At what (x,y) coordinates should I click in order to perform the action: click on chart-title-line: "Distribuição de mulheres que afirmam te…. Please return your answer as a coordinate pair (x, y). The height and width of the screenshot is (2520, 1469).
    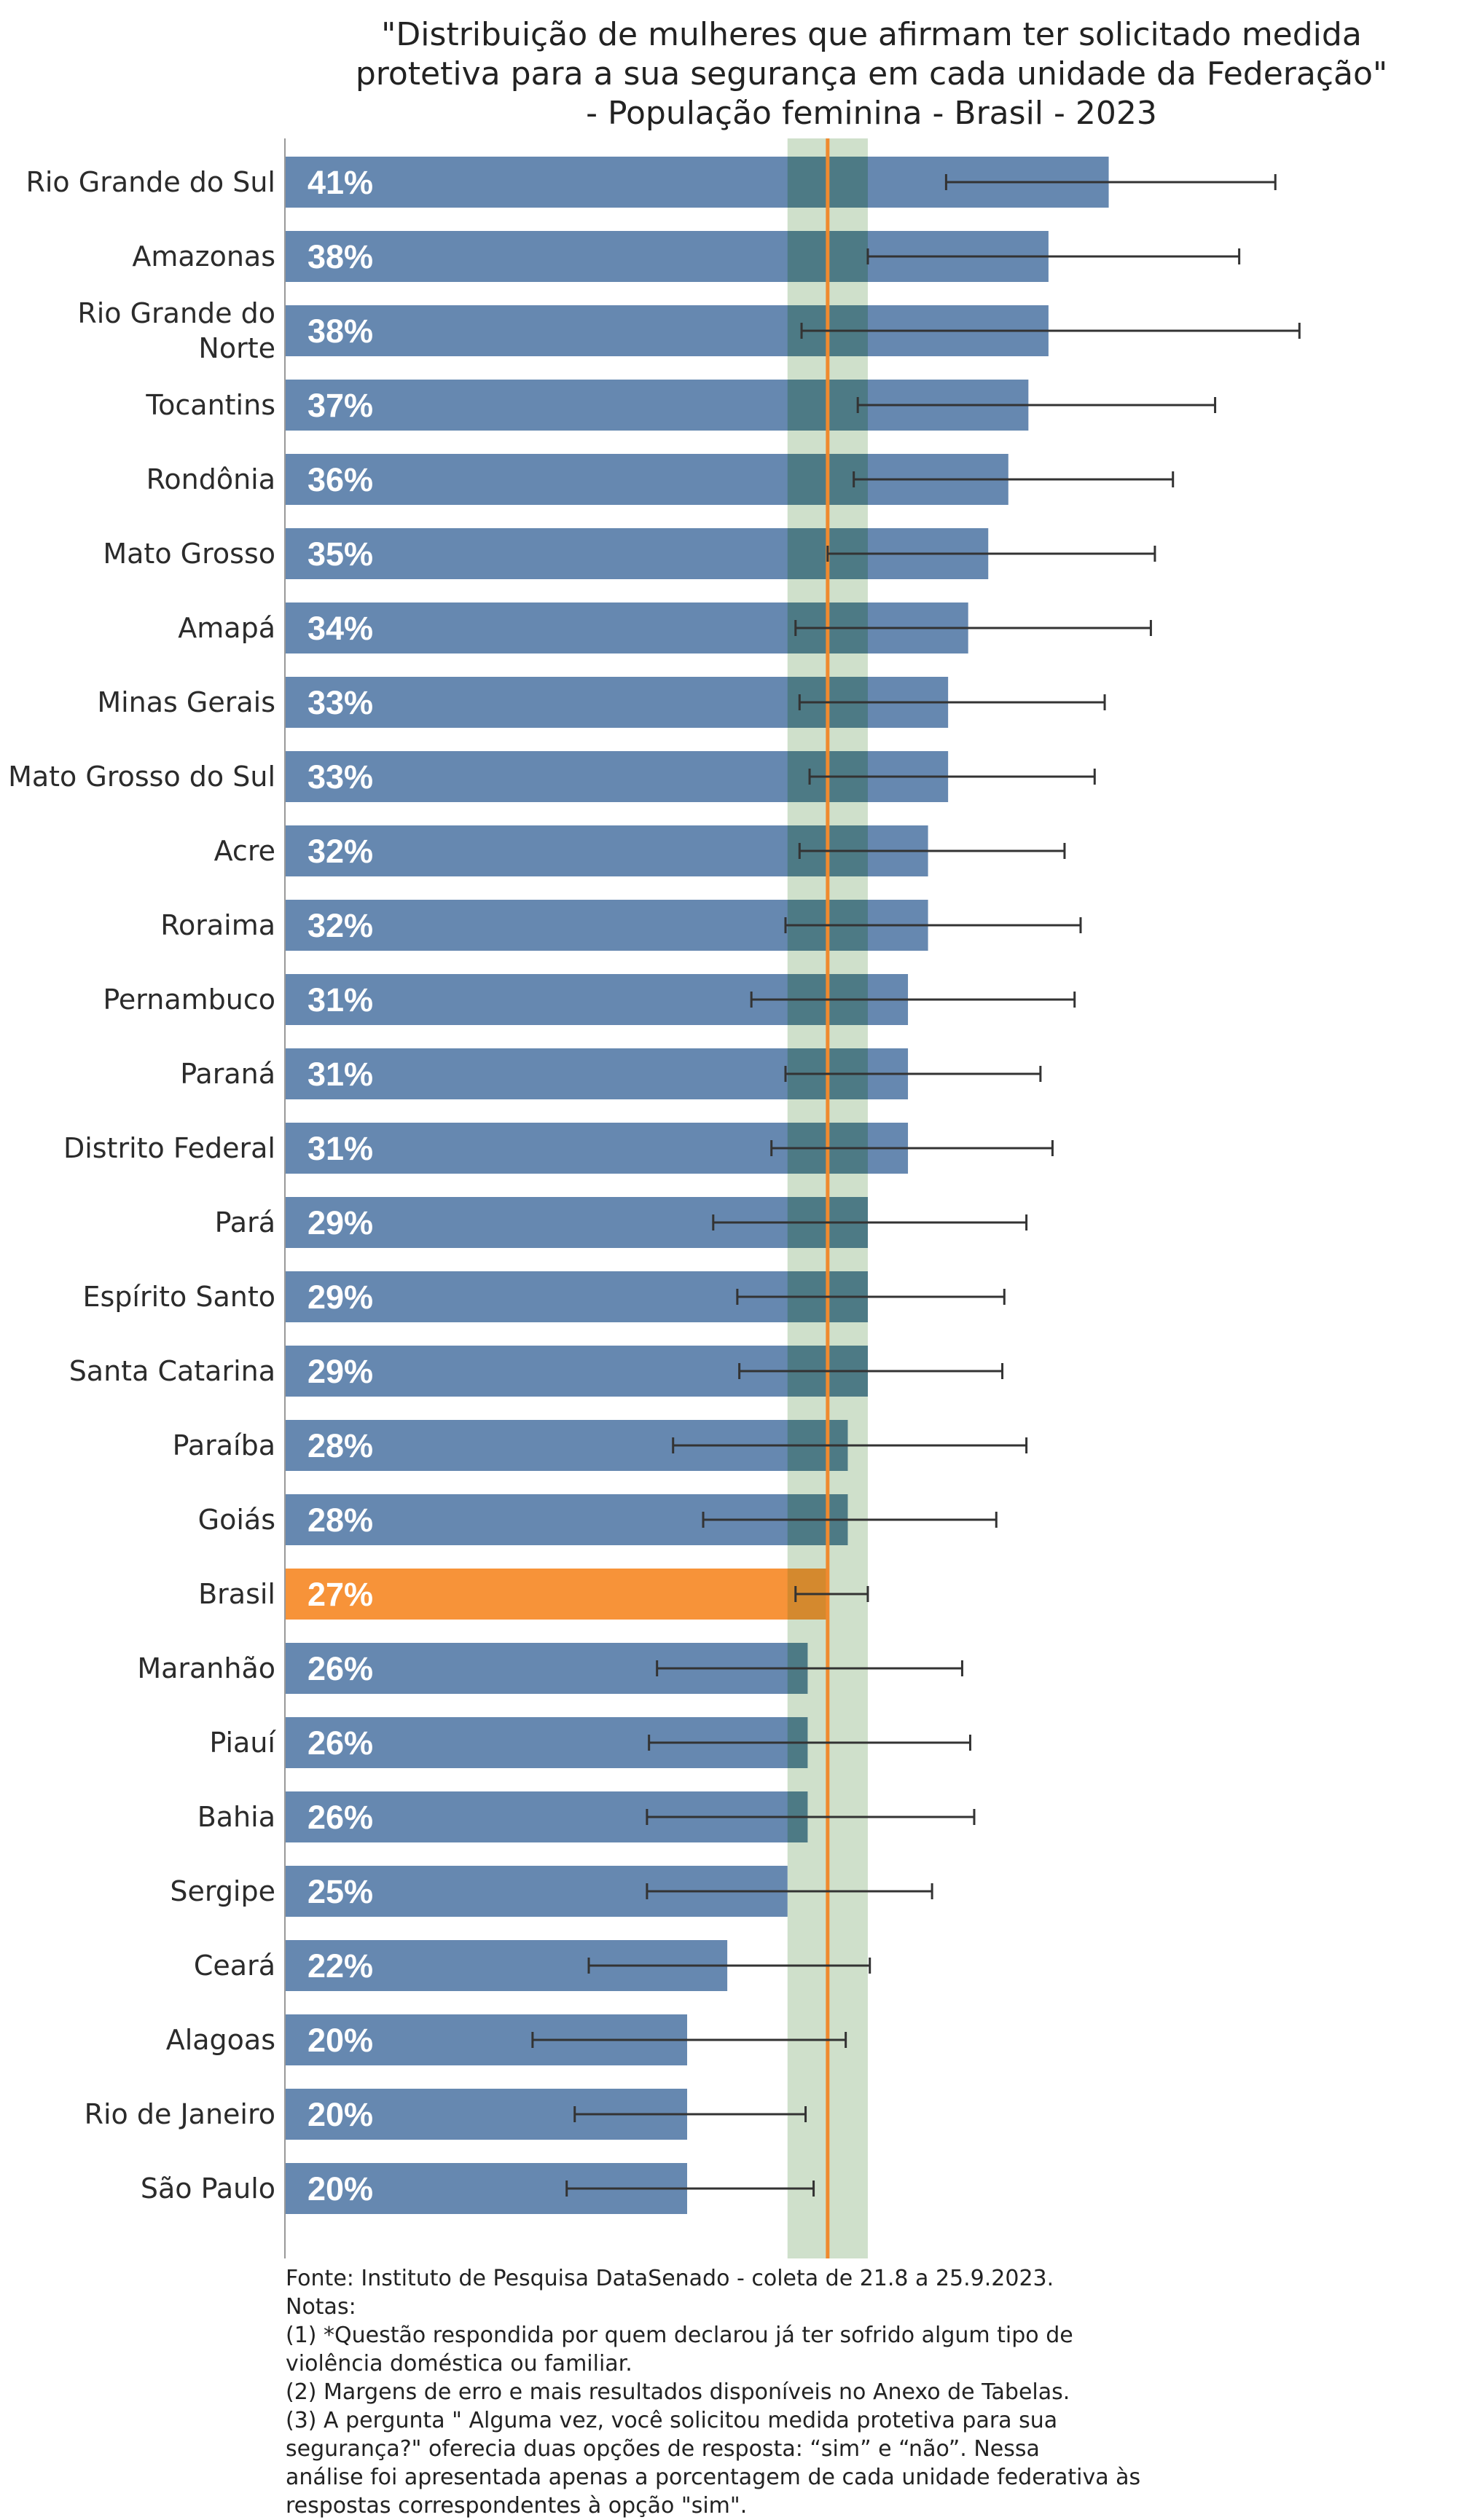
    Looking at the image, I should click on (871, 34).